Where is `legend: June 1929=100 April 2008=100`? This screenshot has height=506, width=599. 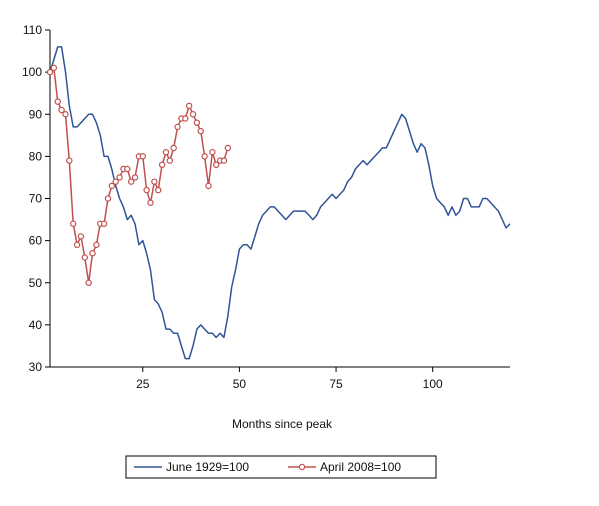
legend: June 1929=100 April 2008=100 is located at coordinates (281, 467).